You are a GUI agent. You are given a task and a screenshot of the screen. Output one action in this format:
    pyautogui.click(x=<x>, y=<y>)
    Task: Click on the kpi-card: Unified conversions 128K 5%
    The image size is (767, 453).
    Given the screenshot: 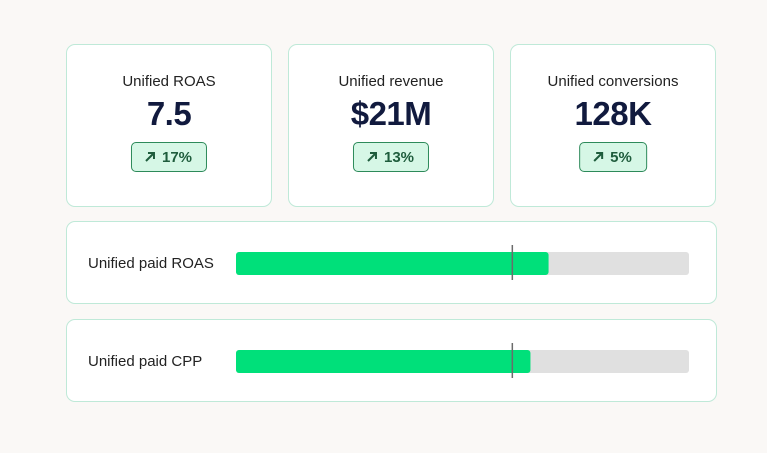 What is the action you would take?
    pyautogui.click(x=613, y=125)
    